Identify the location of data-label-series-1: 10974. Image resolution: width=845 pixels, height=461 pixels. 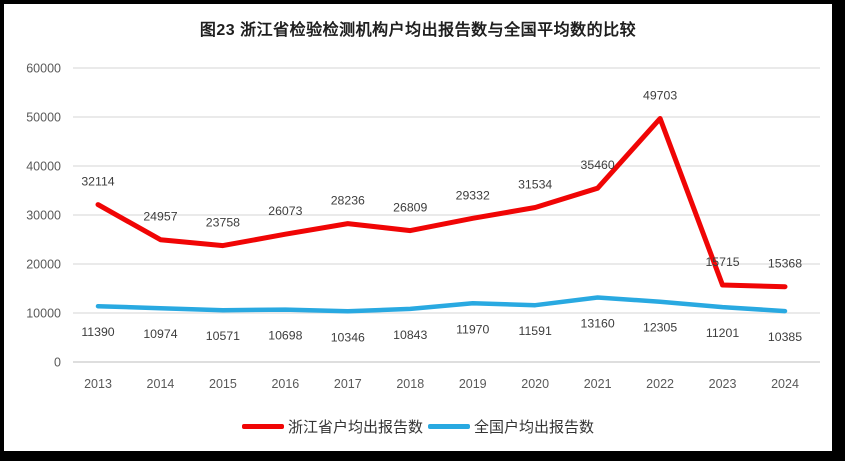
(160, 334).